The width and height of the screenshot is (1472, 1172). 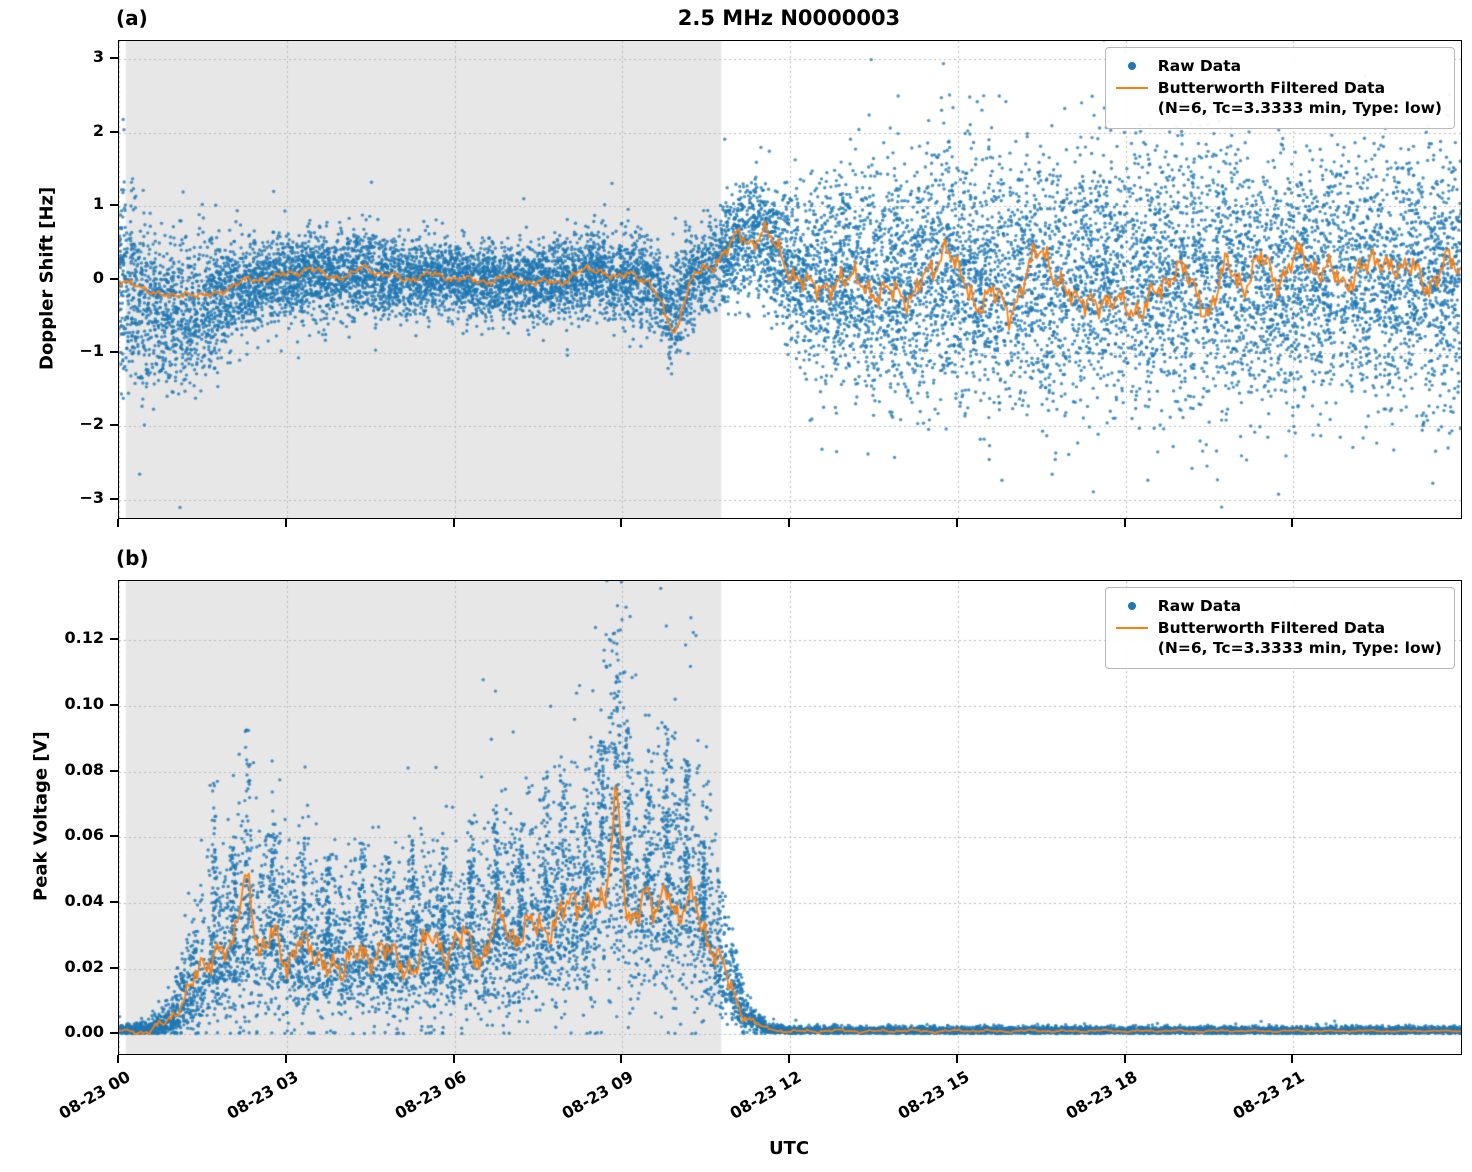 I want to click on x-tick-label: 08-23 15, so click(x=968, y=1095).